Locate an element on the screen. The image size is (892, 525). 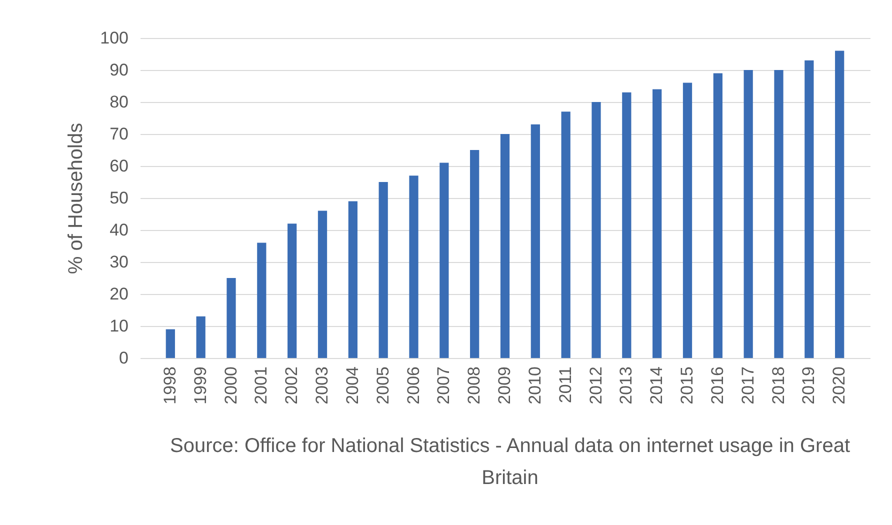
y-tick-label: 0 is located at coordinates (123, 358).